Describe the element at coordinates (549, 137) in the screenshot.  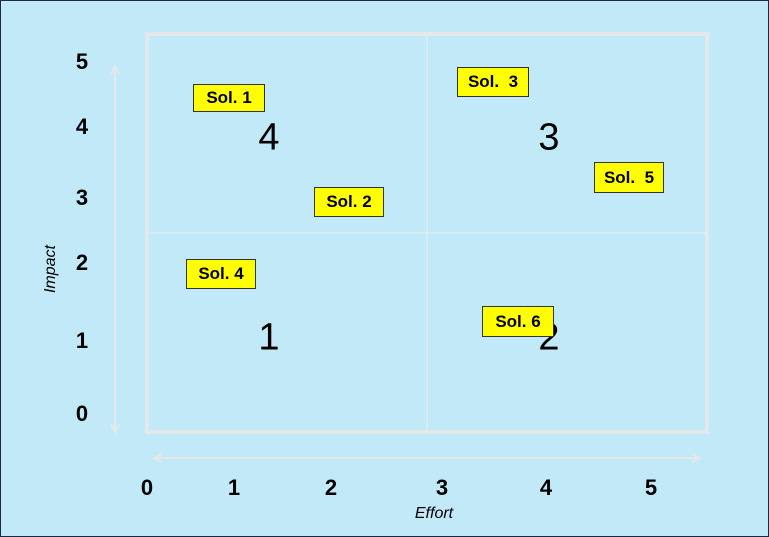
I see `quadrant-number: 3` at that location.